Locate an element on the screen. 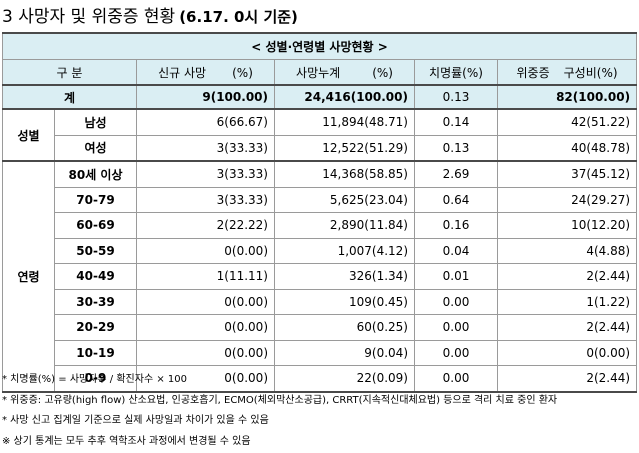  row-label: 50-59 is located at coordinates (95, 250).